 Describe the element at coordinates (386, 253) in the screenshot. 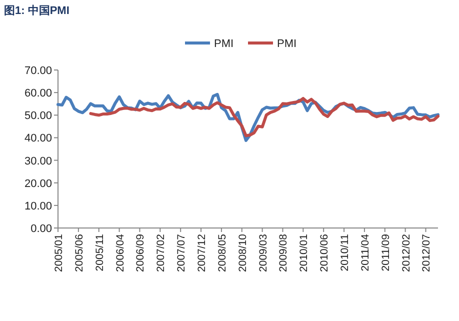

I see `x-tick-label: 2011/09` at that location.